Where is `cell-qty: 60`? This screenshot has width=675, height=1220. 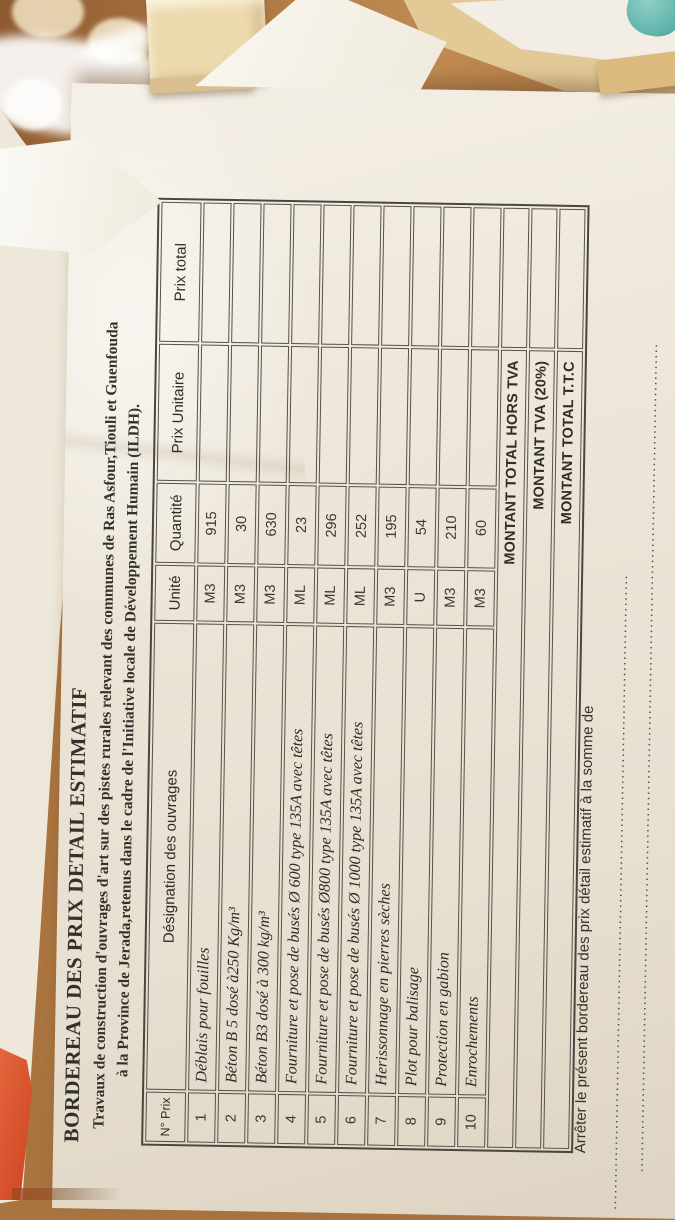 cell-qty: 60 is located at coordinates (482, 528).